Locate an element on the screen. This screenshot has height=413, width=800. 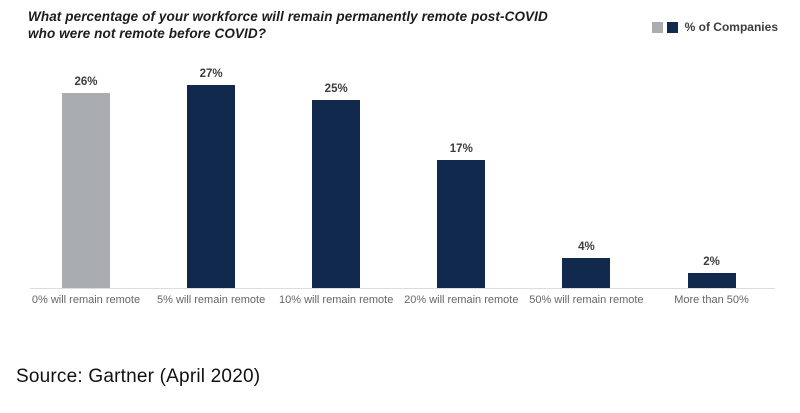
legend-label: % of Companies is located at coordinates (731, 27).